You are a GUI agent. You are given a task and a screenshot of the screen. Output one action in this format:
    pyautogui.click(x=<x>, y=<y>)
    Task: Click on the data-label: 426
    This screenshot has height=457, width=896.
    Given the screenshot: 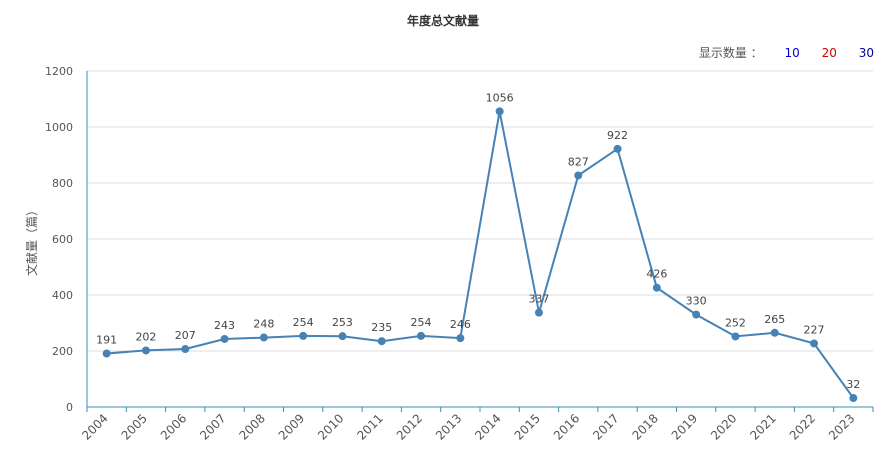 What is the action you would take?
    pyautogui.click(x=656, y=274)
    